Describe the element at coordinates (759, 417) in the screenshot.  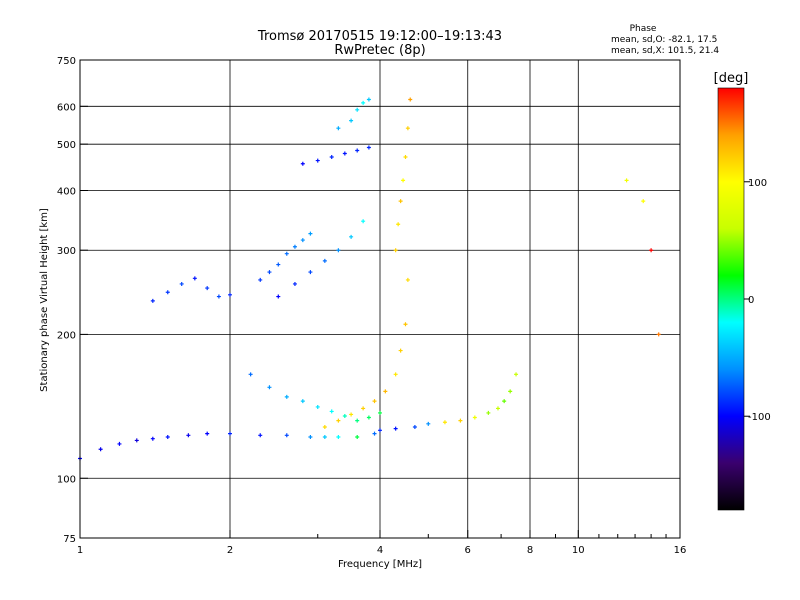
I see `colorbar-tick-label: -100` at that location.